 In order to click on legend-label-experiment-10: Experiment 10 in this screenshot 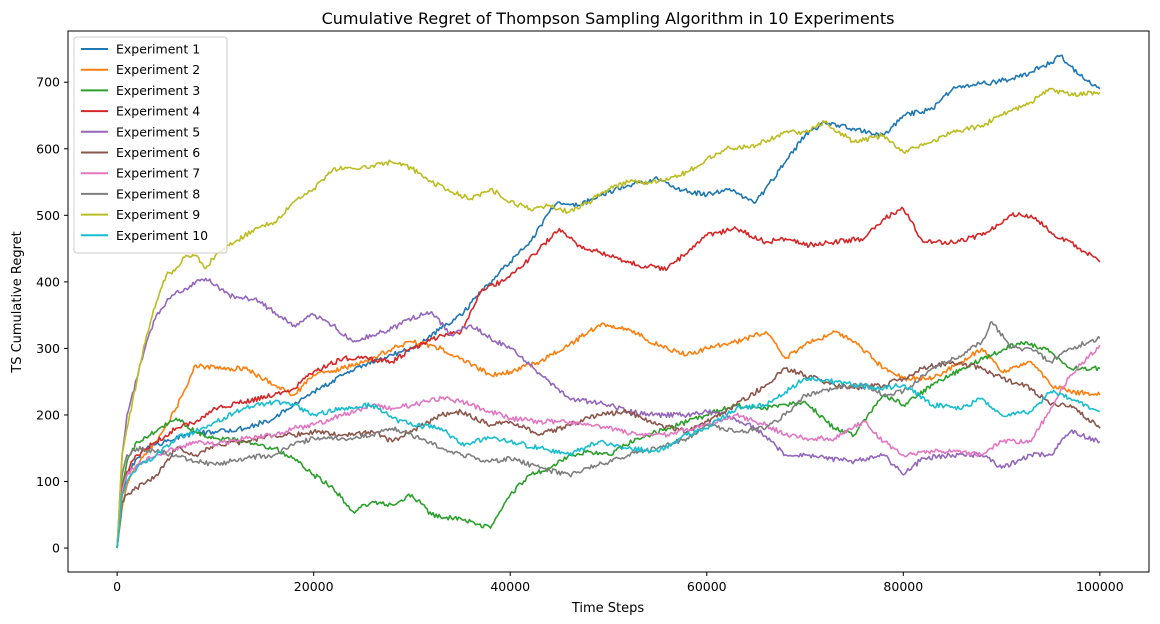, I will do `click(162, 235)`.